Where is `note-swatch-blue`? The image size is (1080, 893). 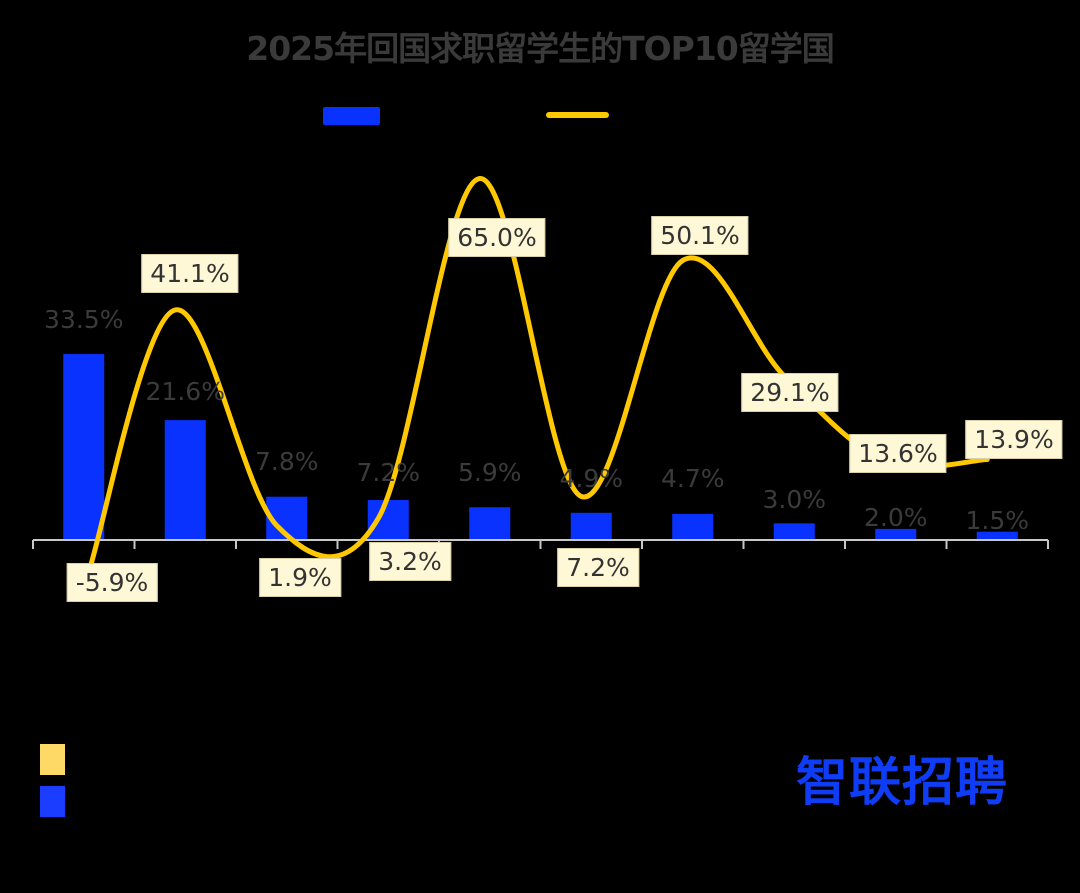 note-swatch-blue is located at coordinates (52, 801).